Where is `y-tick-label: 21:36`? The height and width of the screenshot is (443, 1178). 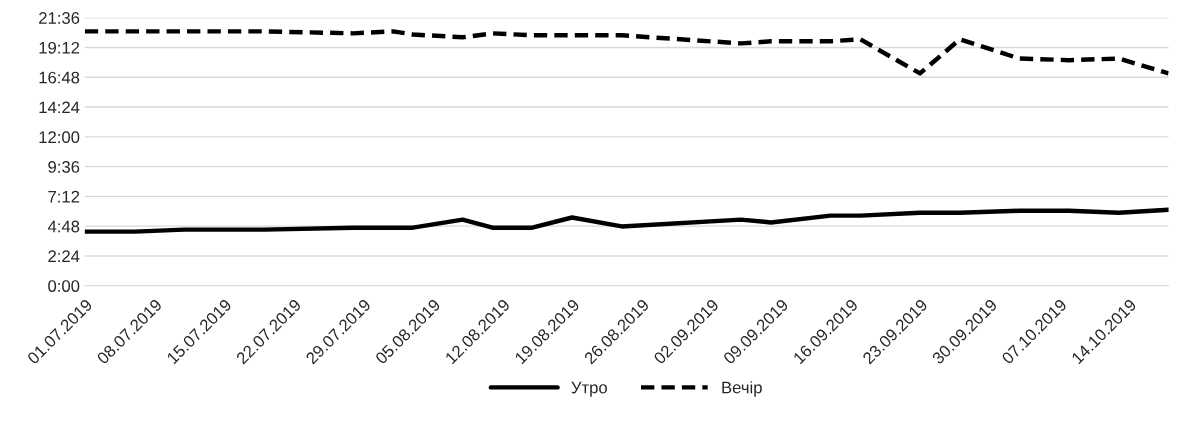 y-tick-label: 21:36 is located at coordinates (59, 18).